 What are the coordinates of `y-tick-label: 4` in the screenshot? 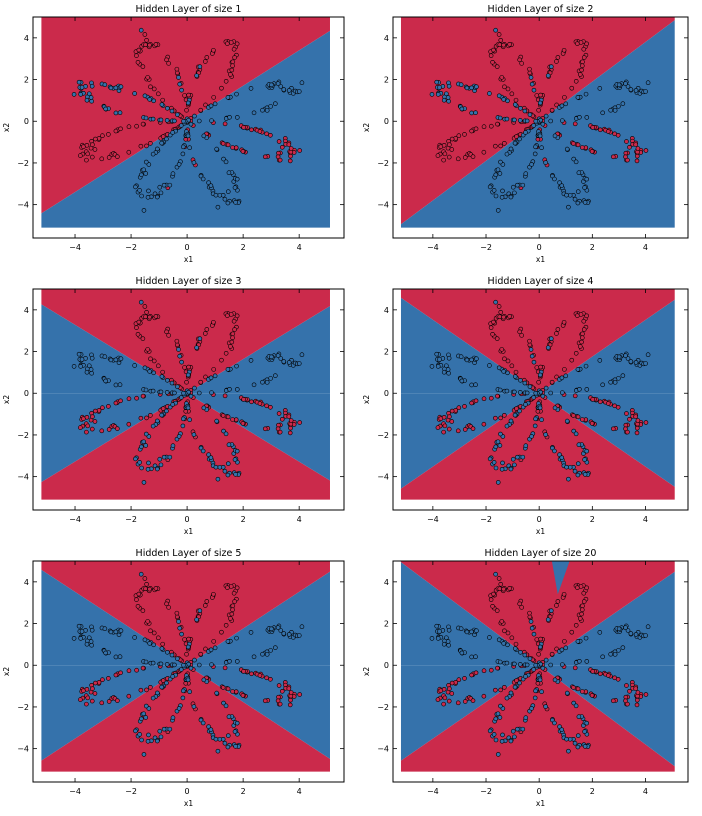 It's located at (26, 310).